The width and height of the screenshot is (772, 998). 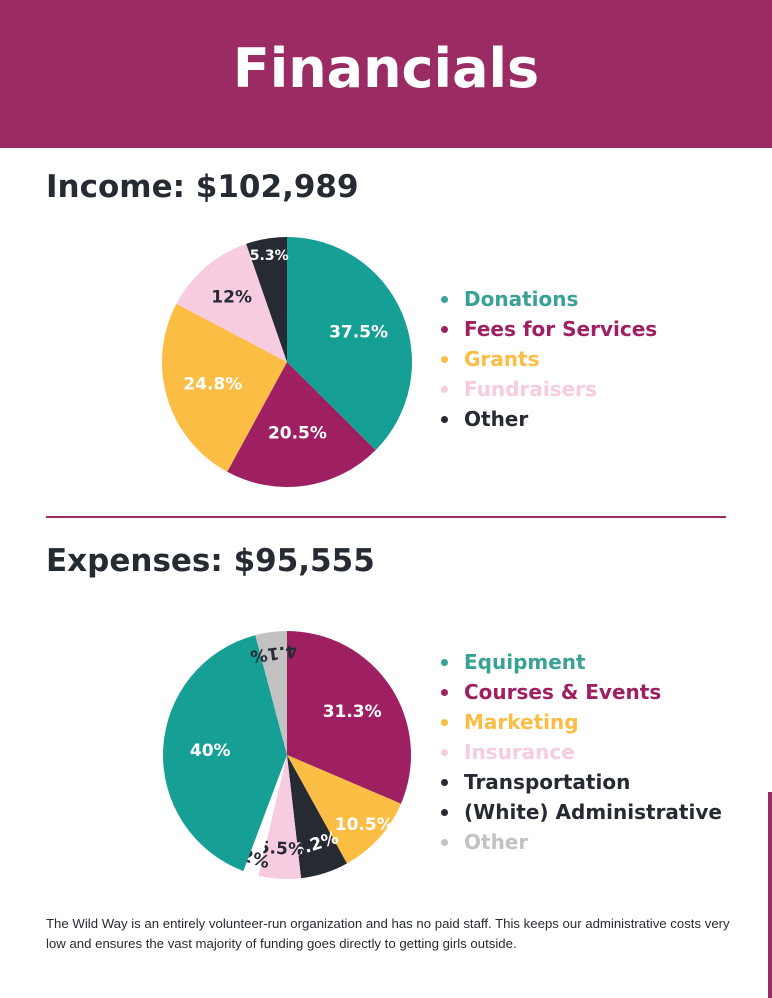 What do you see at coordinates (770, 895) in the screenshot?
I see `edge-accent-bar` at bounding box center [770, 895].